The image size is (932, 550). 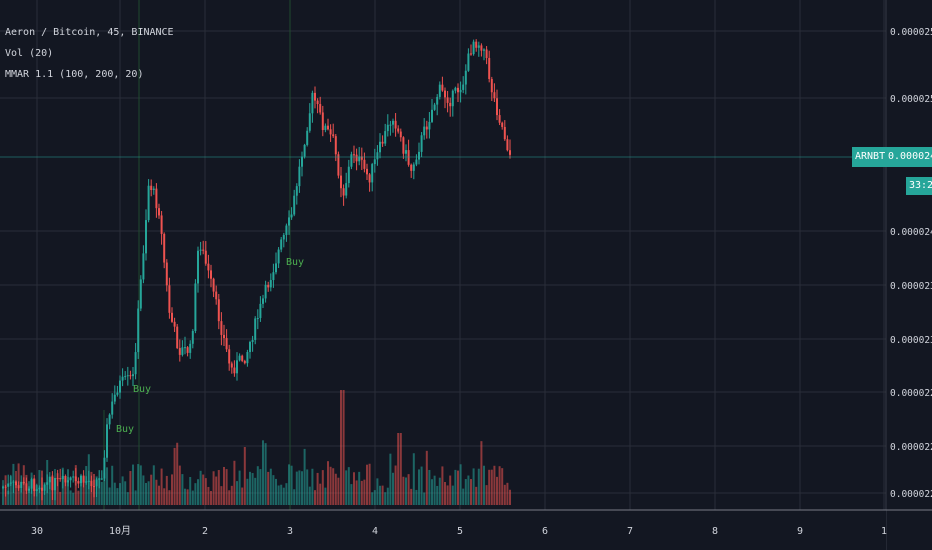 What do you see at coordinates (919, 186) in the screenshot?
I see `bar-countdown-tag: 33:28` at bounding box center [919, 186].